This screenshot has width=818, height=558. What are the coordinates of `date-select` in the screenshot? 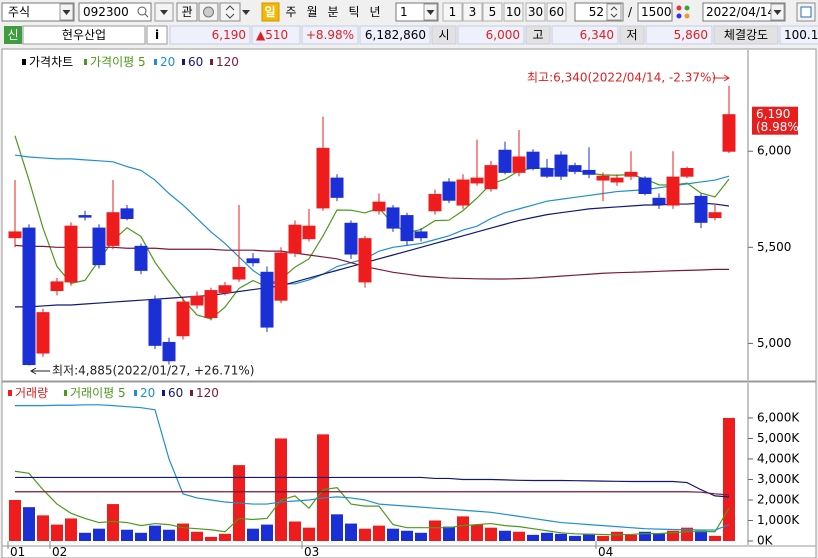 It's located at (744, 12).